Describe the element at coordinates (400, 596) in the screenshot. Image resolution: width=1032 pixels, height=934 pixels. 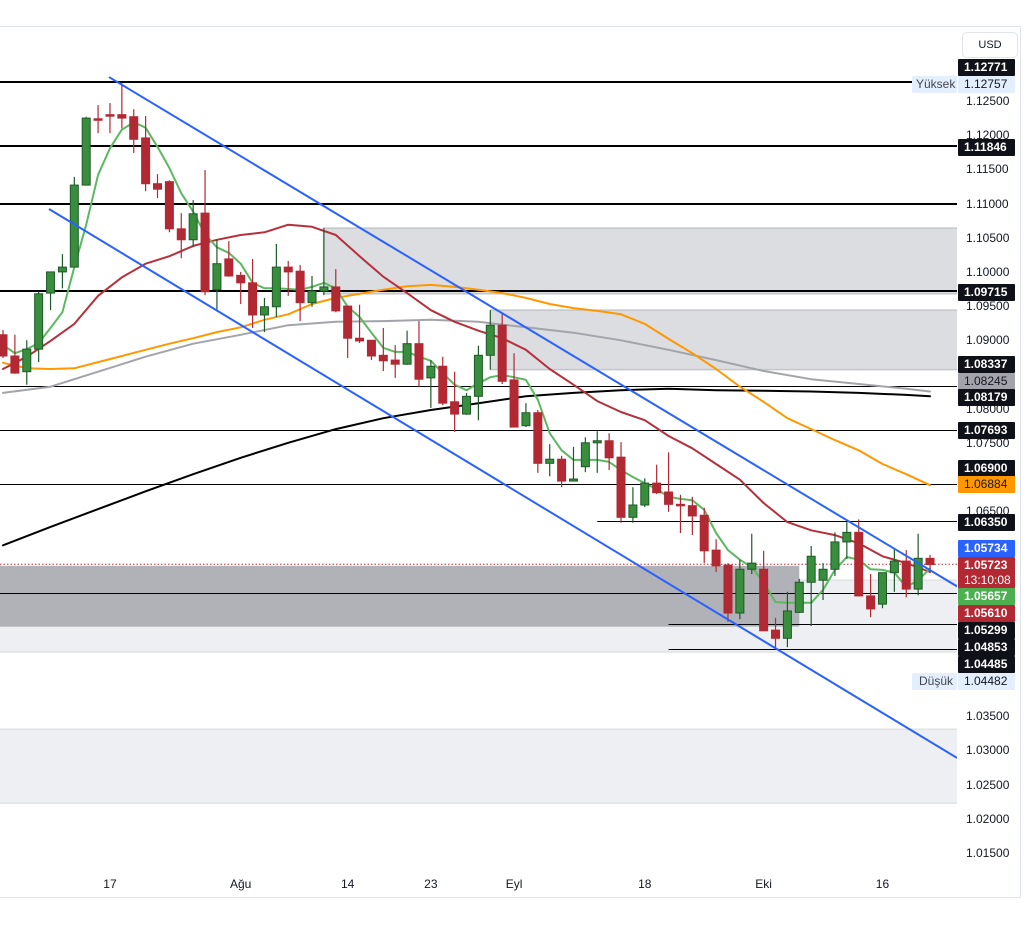
I see `zone-dark-support` at that location.